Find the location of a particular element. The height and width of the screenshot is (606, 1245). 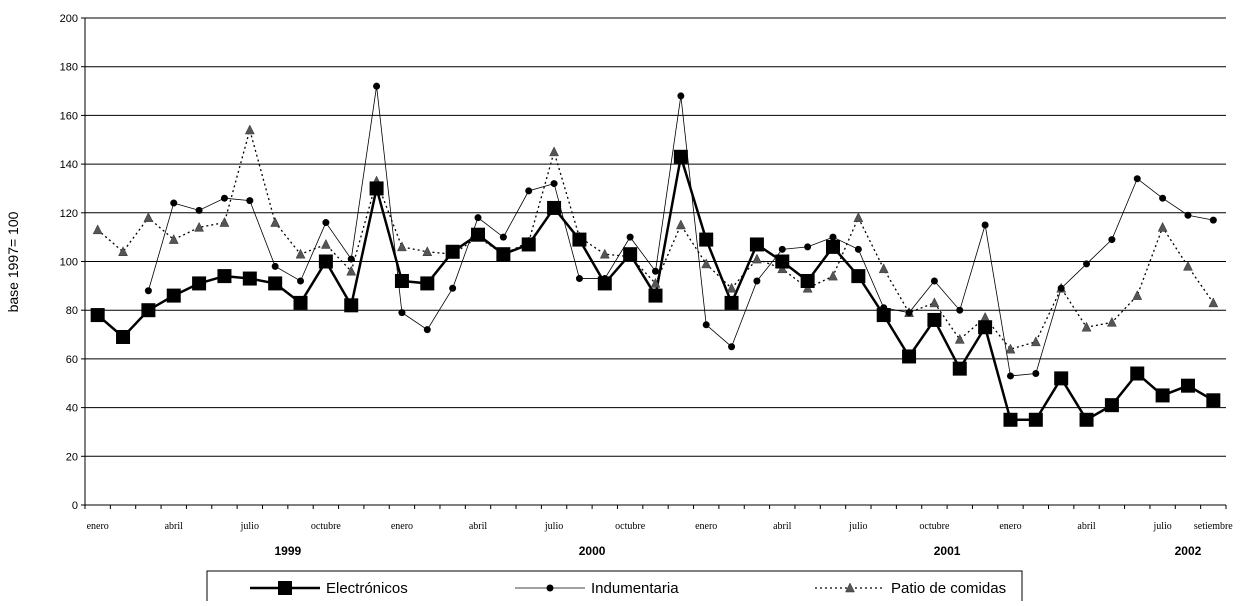

year-label: 2002 is located at coordinates (1188, 551).